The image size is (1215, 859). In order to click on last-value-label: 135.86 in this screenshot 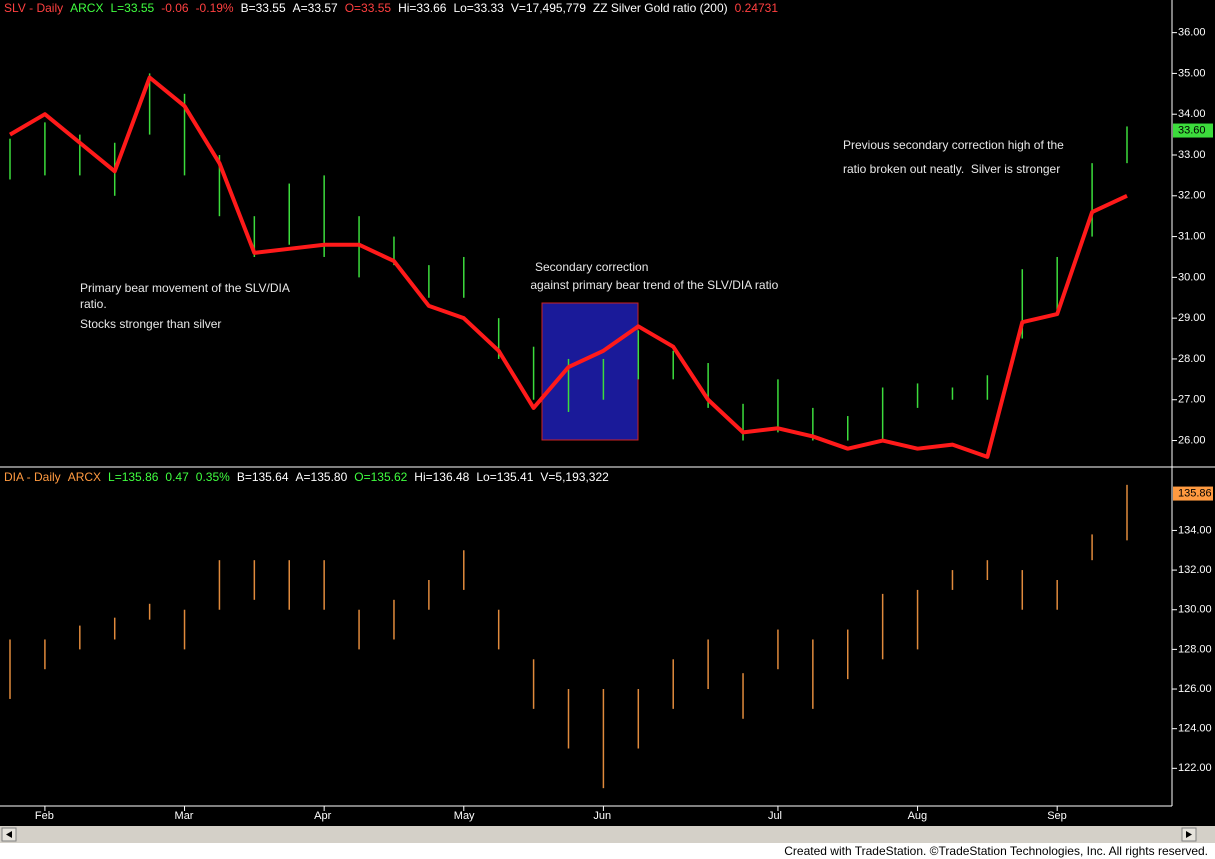, I will do `click(1195, 493)`.